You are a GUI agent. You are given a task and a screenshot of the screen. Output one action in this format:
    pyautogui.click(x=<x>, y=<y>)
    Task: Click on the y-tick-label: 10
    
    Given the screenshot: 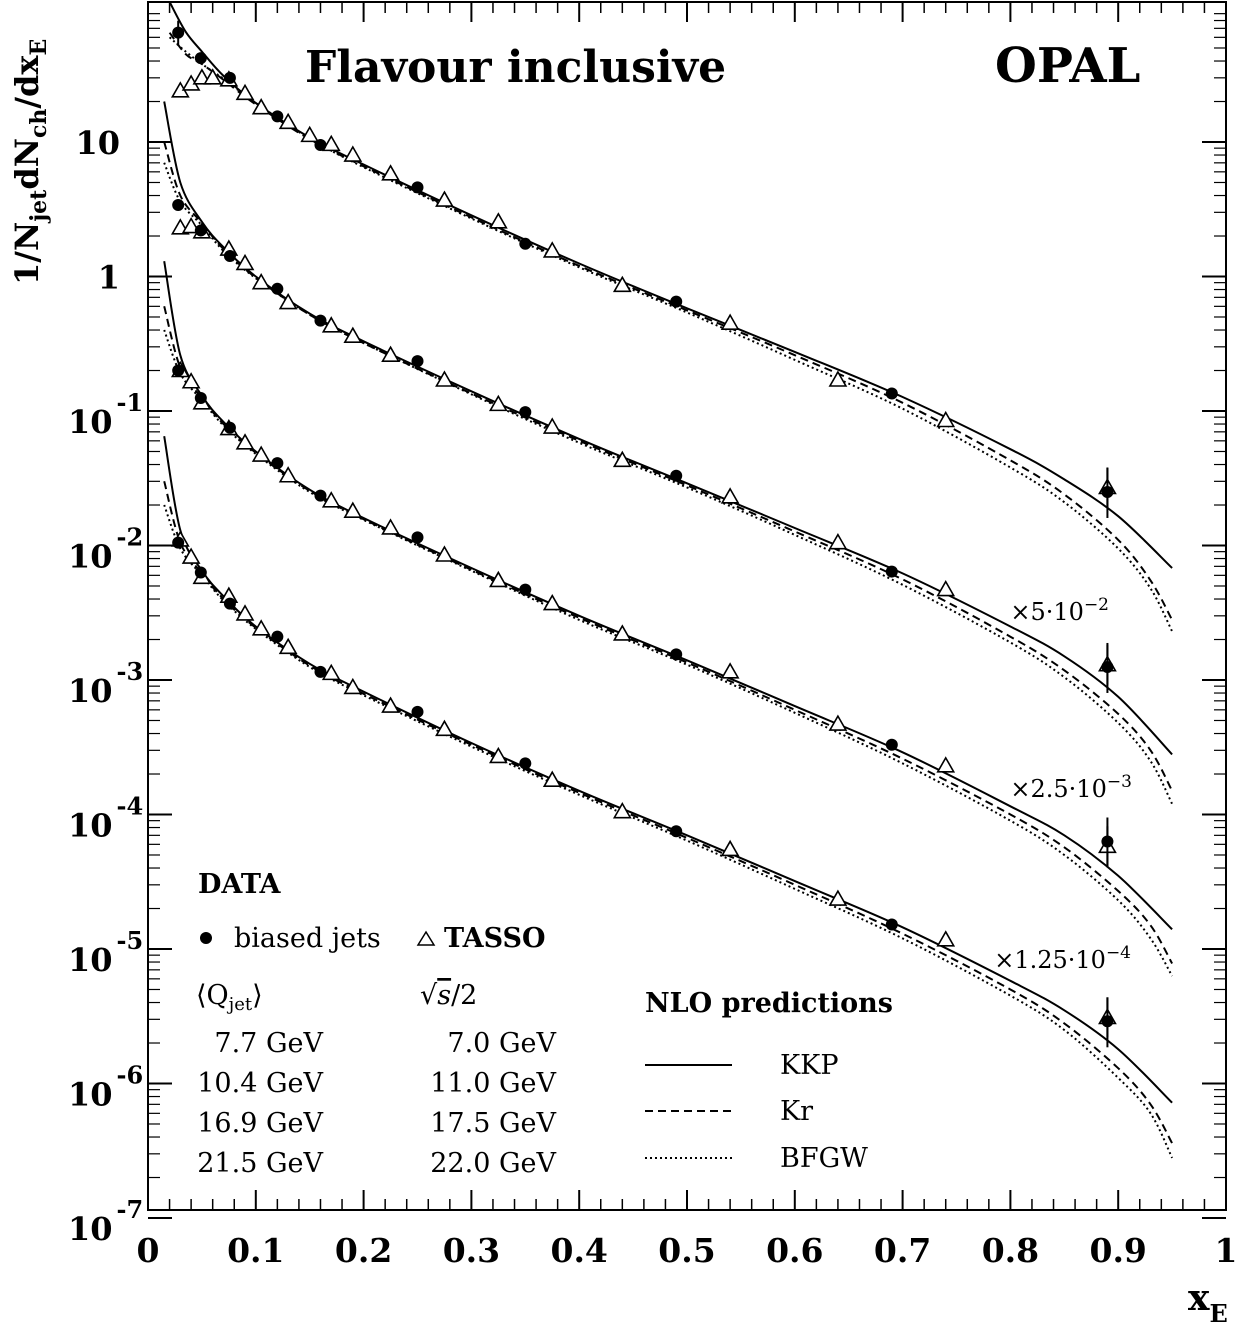 What is the action you would take?
    pyautogui.click(x=97, y=143)
    